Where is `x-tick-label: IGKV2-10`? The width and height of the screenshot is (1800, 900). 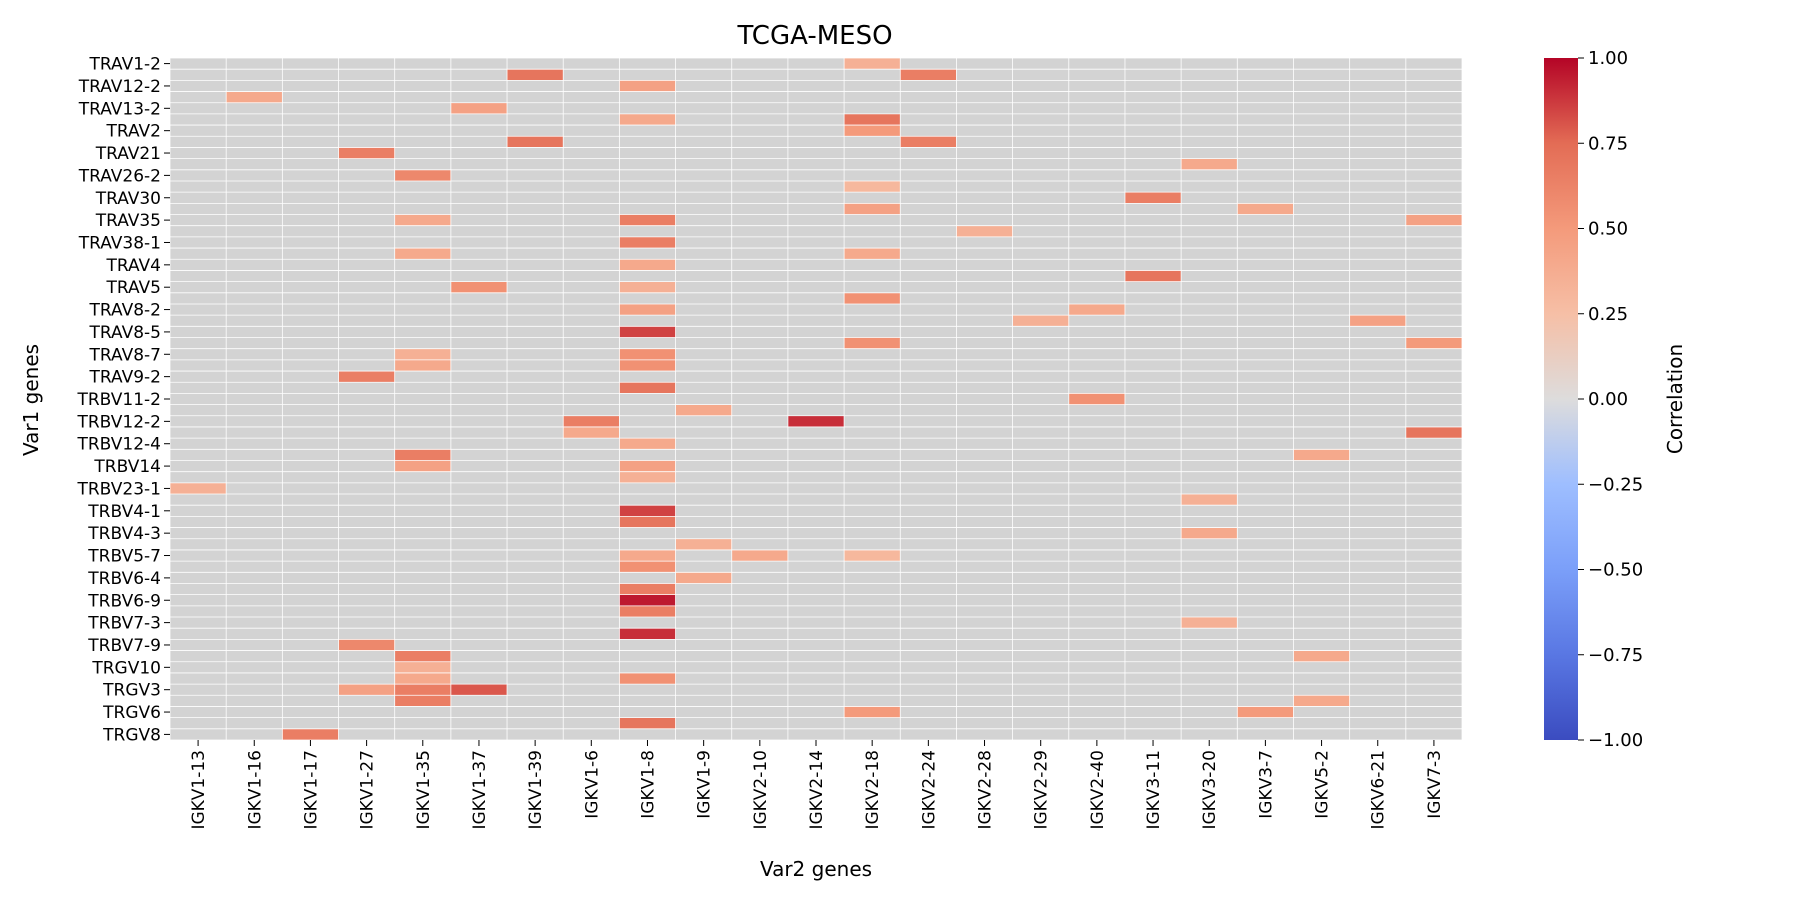 x-tick-label: IGKV2-10 is located at coordinates (761, 790).